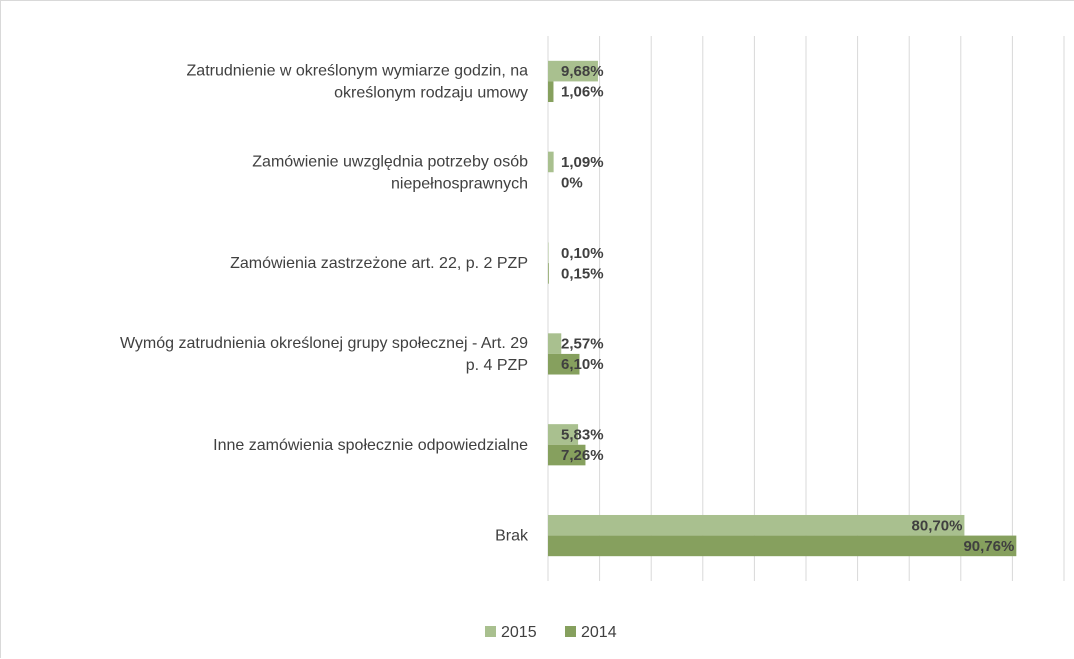 The image size is (1074, 659). What do you see at coordinates (379, 263) in the screenshot?
I see `category-label-2: Zamówienia zastrzeżone art. 22, p. 2 PZP` at bounding box center [379, 263].